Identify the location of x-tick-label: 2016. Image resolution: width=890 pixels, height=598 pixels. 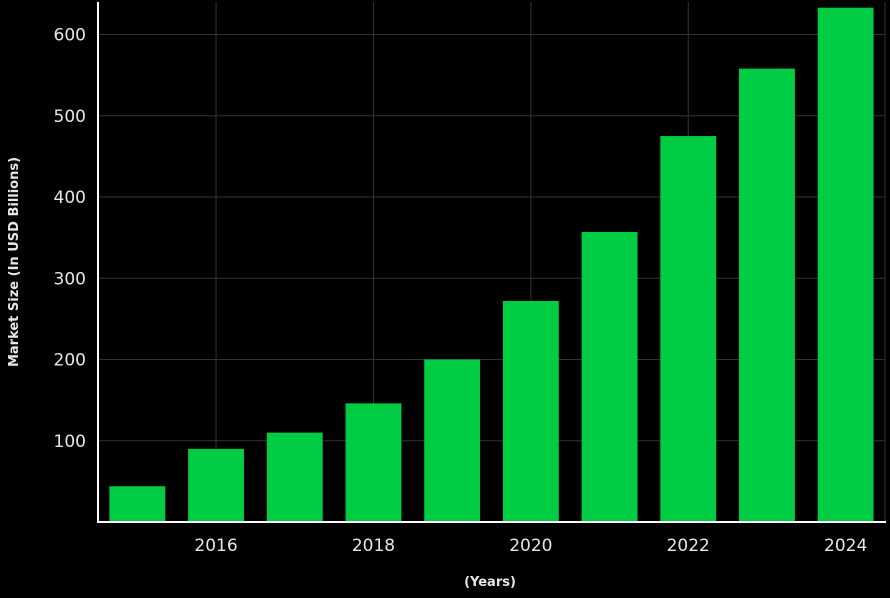
(215, 546).